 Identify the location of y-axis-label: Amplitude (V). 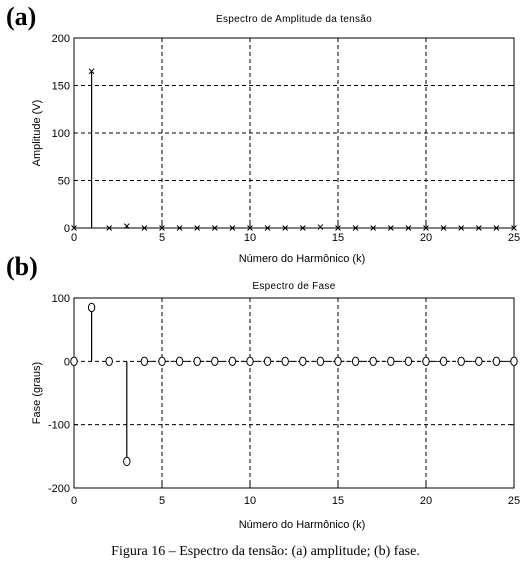
(37, 133).